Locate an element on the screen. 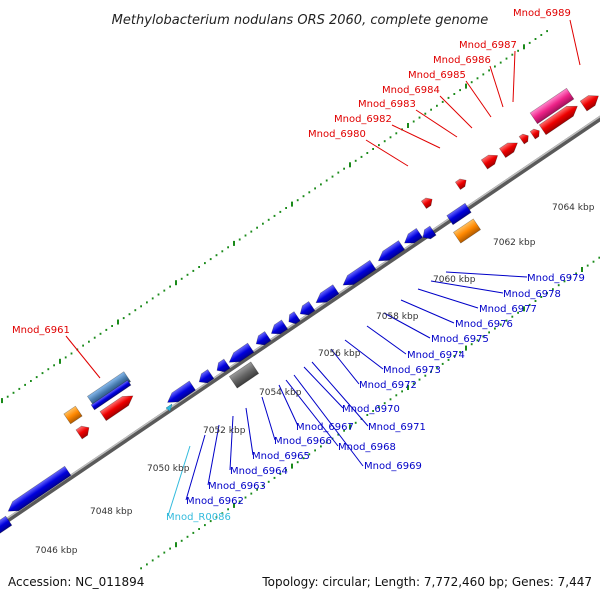 This screenshot has height=600, width=600. gene-label-mnod-6967: Mnod_6967 is located at coordinates (325, 427).